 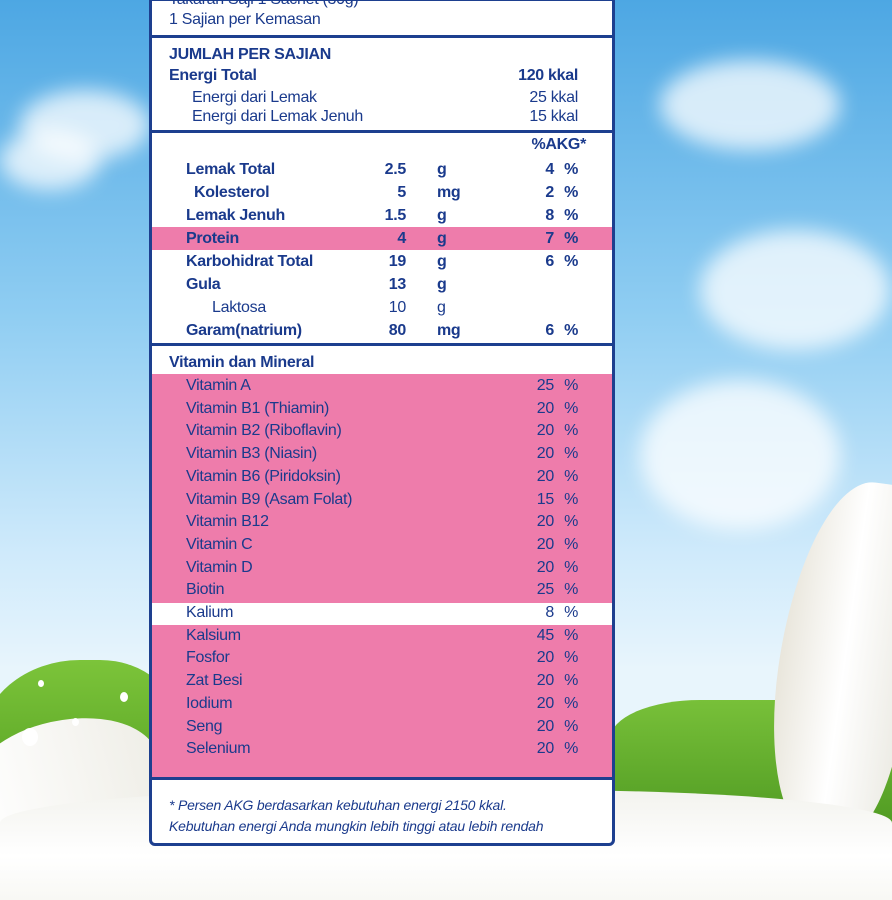 What do you see at coordinates (214, 680) in the screenshot?
I see `vitamin-label: Zat Besi` at bounding box center [214, 680].